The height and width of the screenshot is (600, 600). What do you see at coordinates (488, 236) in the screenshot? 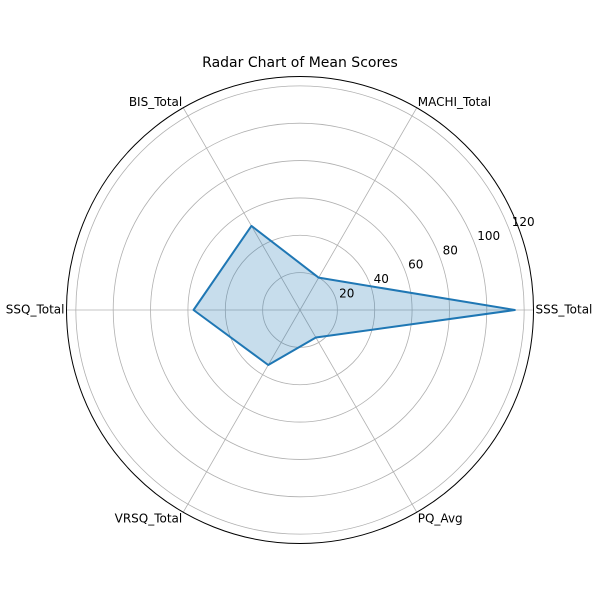
I see `r-tick-label-100: 100` at bounding box center [488, 236].